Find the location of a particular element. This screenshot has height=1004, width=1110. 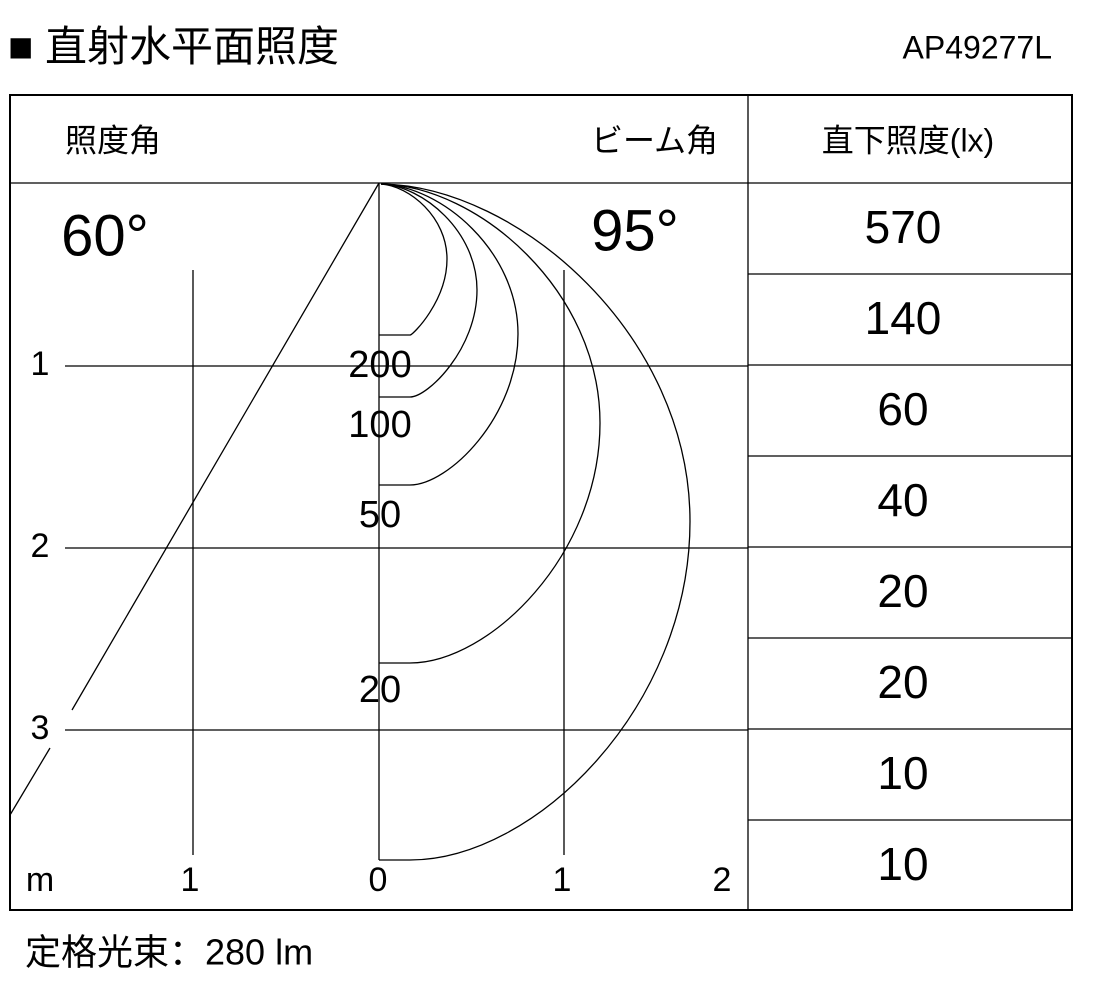

width-label: m is located at coordinates (40, 880).